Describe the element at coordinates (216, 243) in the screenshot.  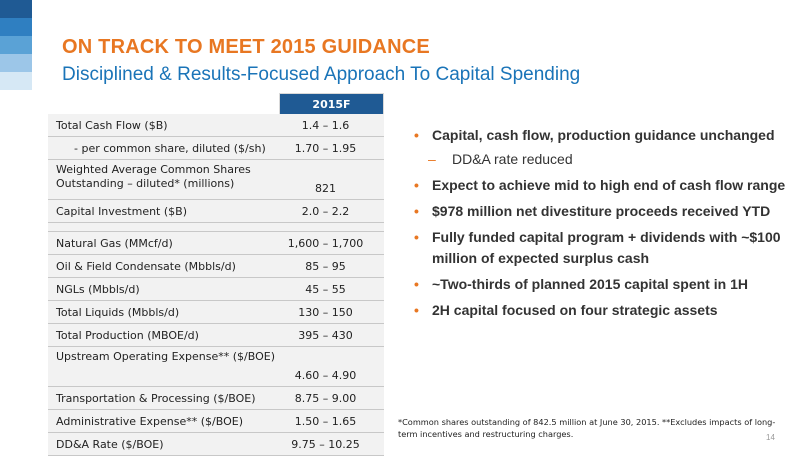
I see `table-row: Natural Gas (MMcf/d) 1,600 – 1,700` at that location.